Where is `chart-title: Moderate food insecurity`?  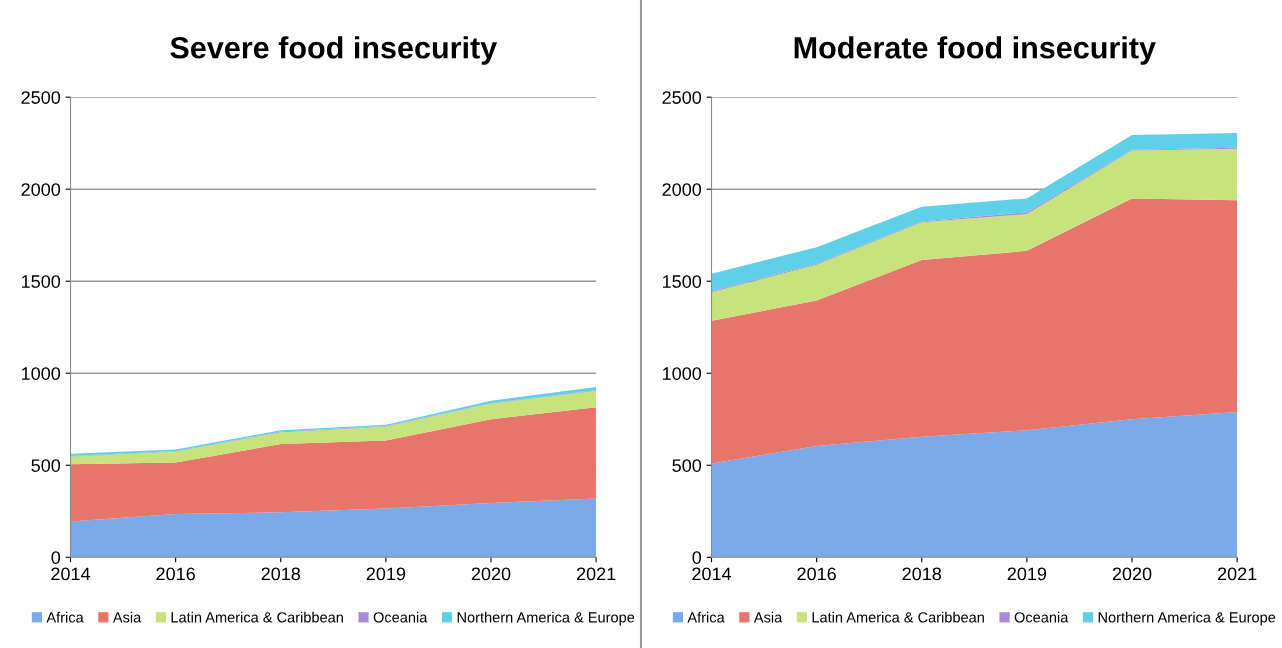 chart-title: Moderate food insecurity is located at coordinates (975, 50).